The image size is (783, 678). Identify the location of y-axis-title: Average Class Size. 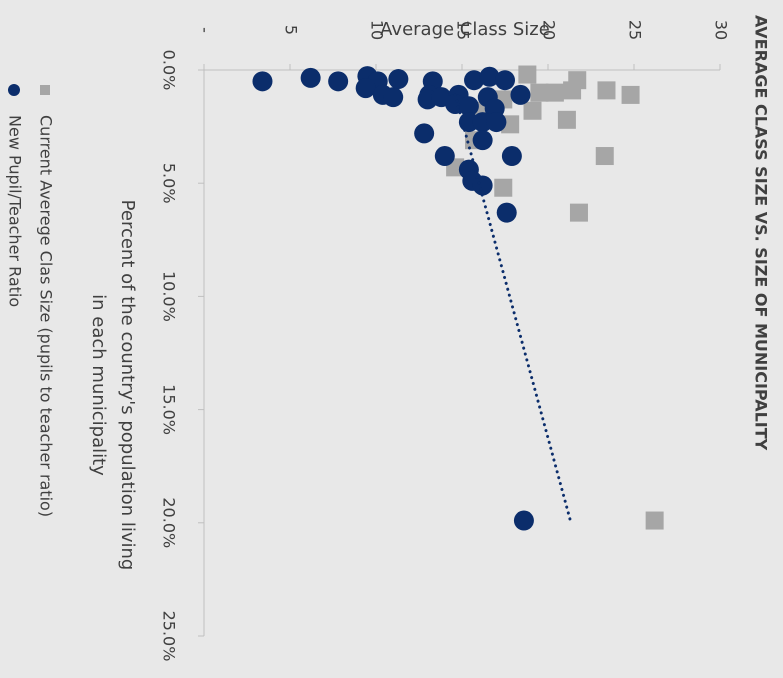
(465, 29).